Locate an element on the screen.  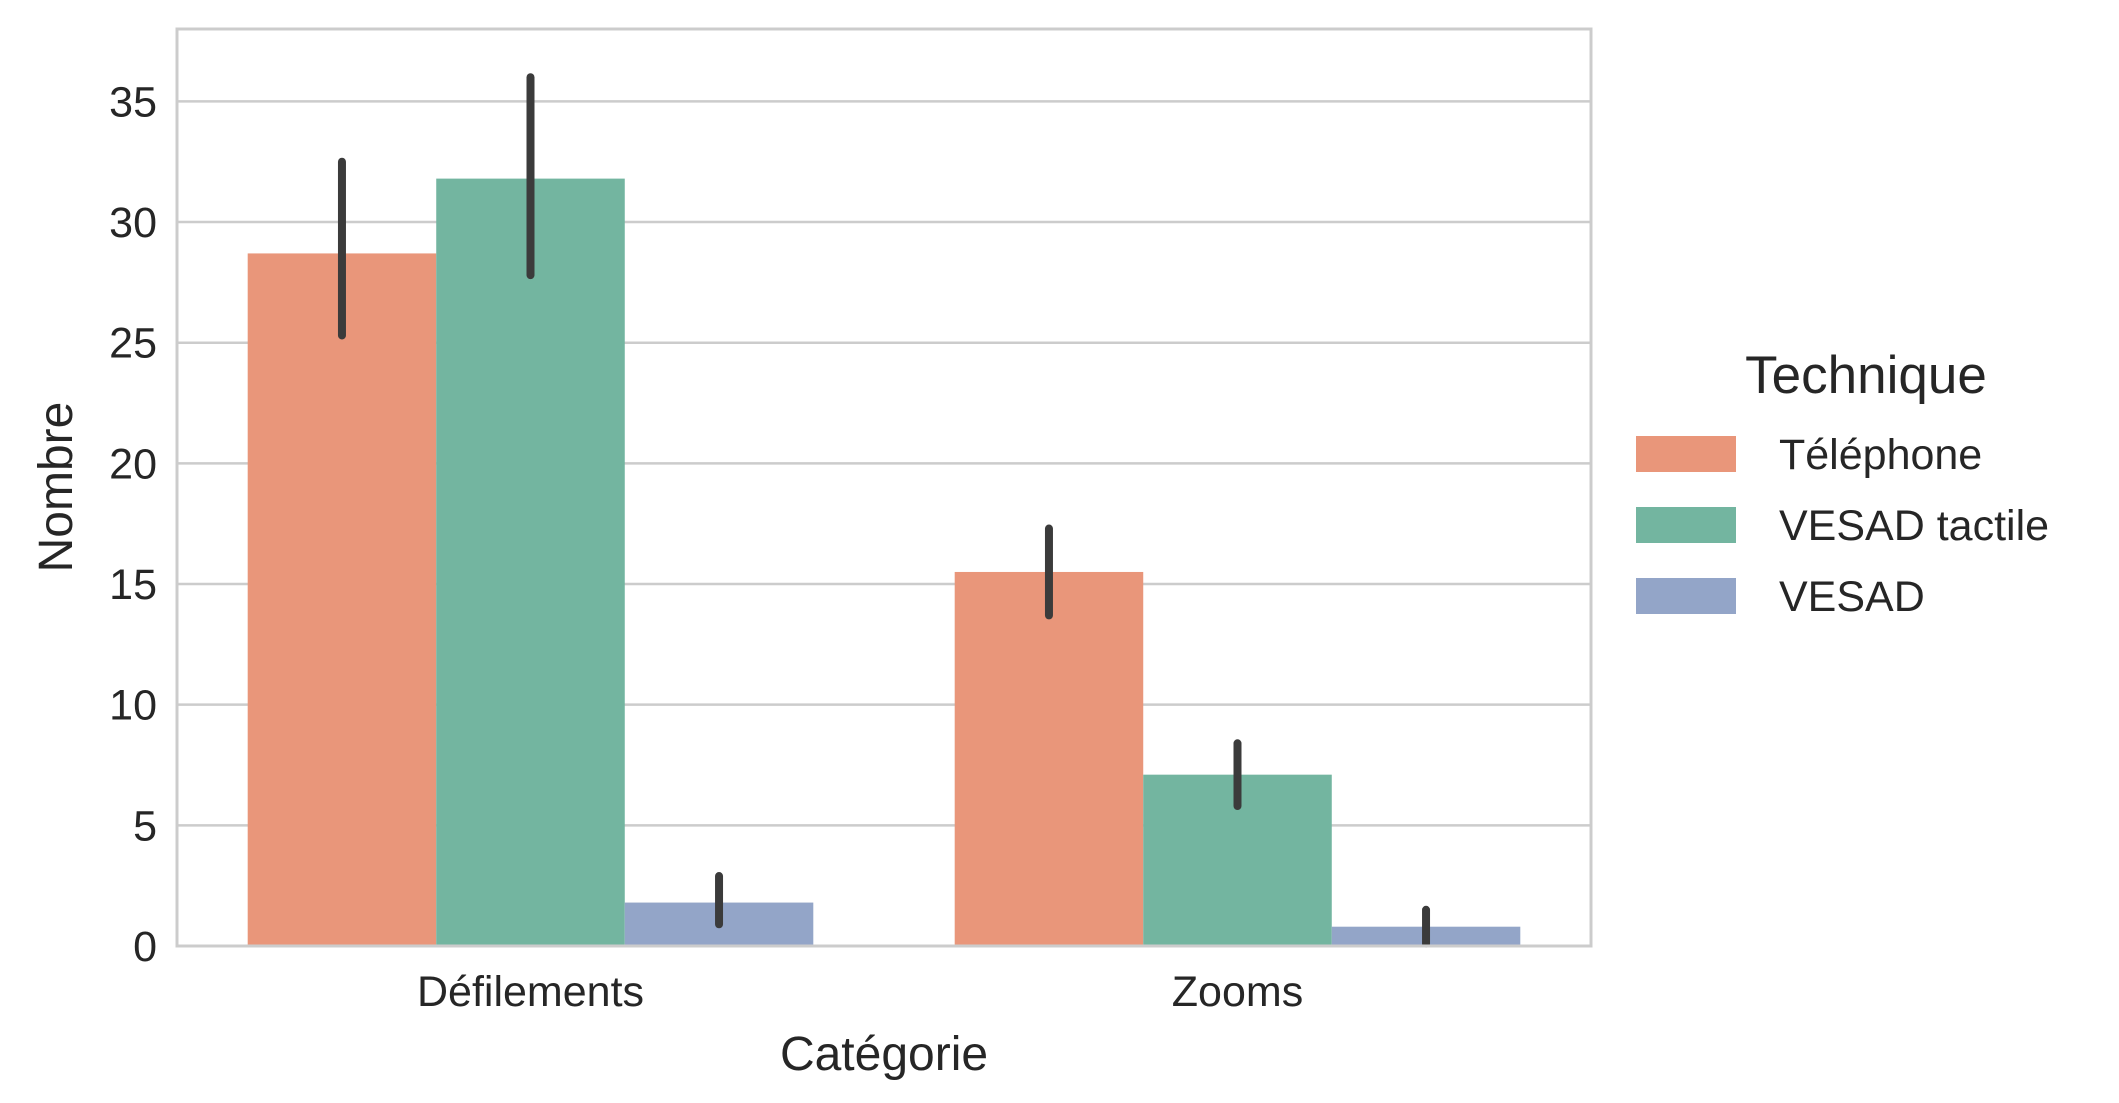
y-tick-label: 25 is located at coordinates (133, 344).